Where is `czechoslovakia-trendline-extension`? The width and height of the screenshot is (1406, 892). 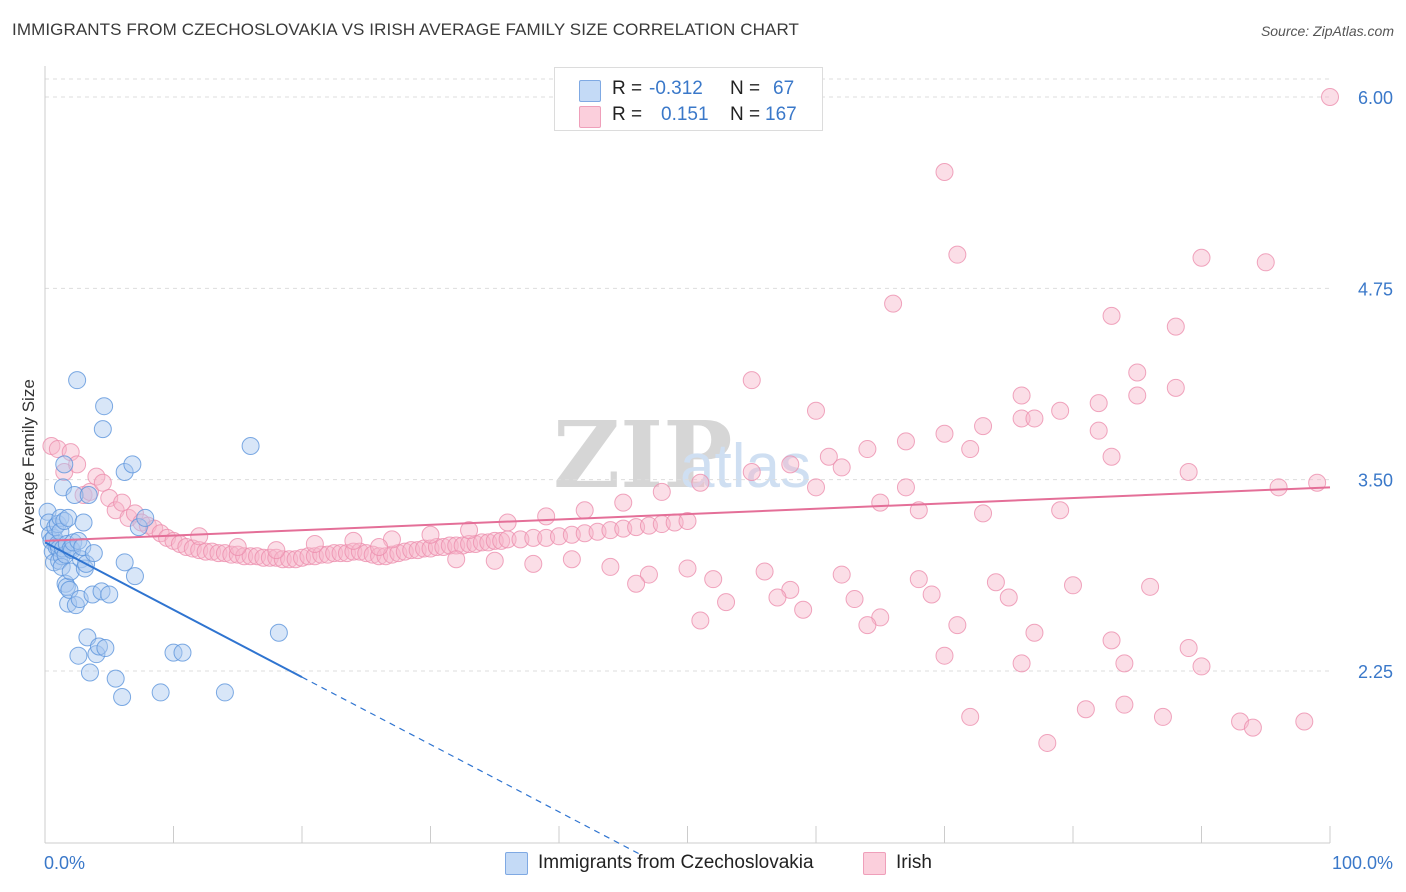
czechoslovakia-trendline-extension is located at coordinates (472, 766).